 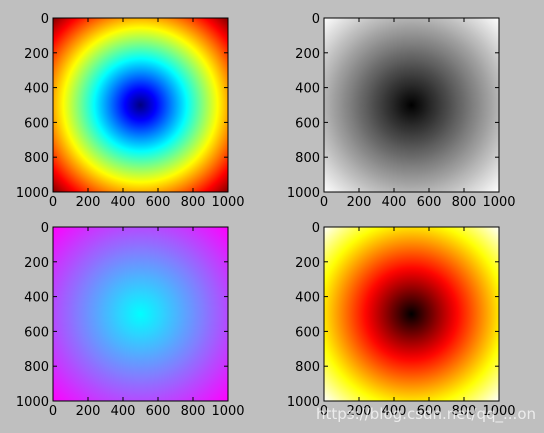 I want to click on heatmap-image-cool, so click(x=140, y=314).